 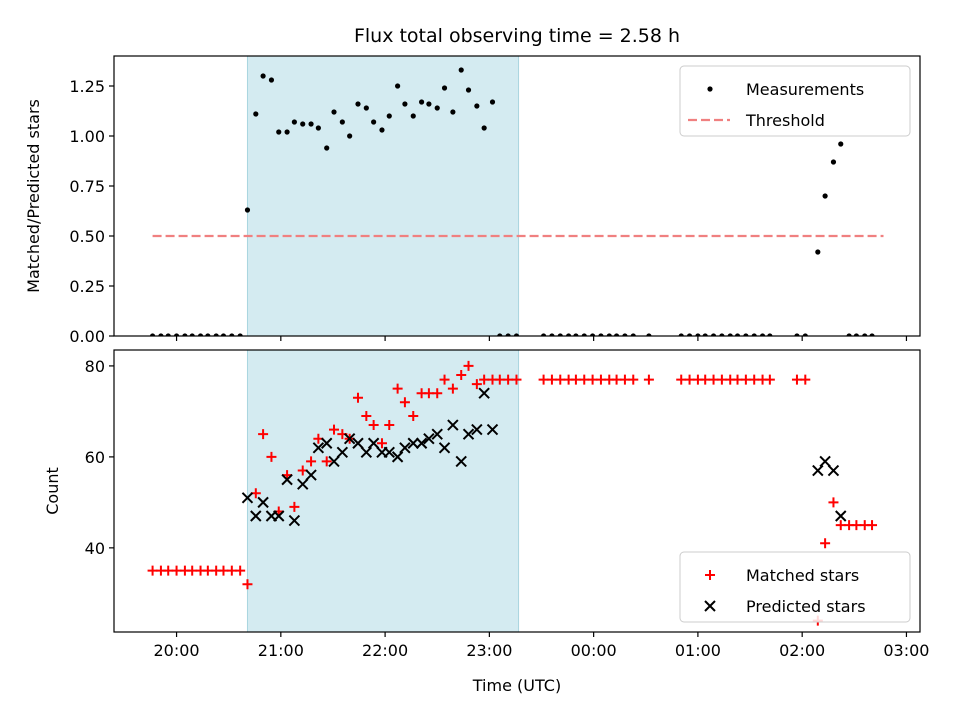 I want to click on legend: Measurements Threshold, so click(x=795, y=101).